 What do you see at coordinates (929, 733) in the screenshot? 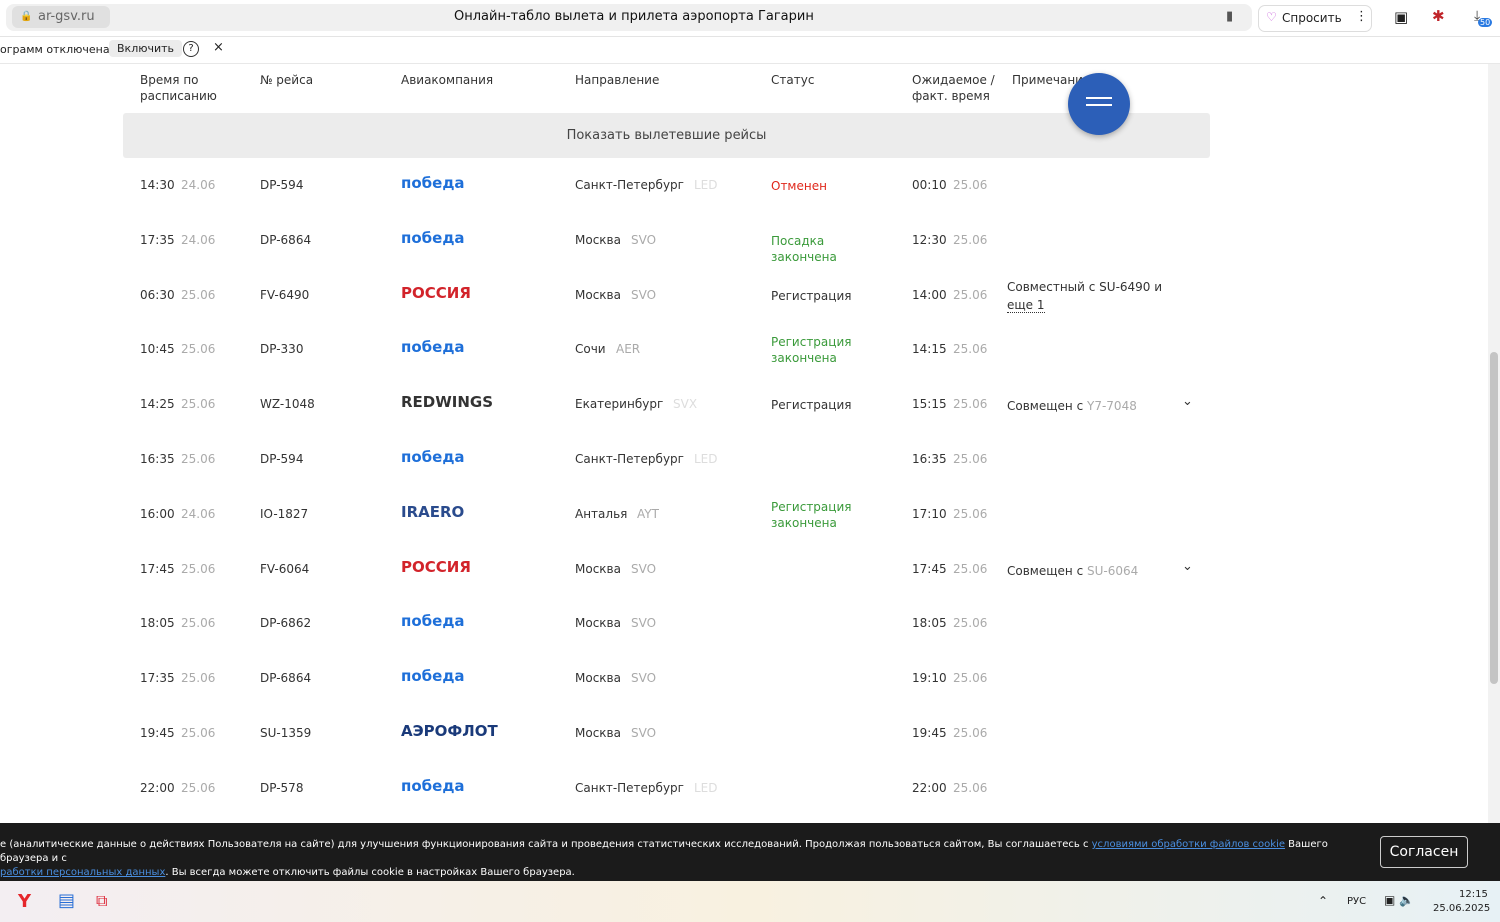
I see `expected-time: 19:45` at bounding box center [929, 733].